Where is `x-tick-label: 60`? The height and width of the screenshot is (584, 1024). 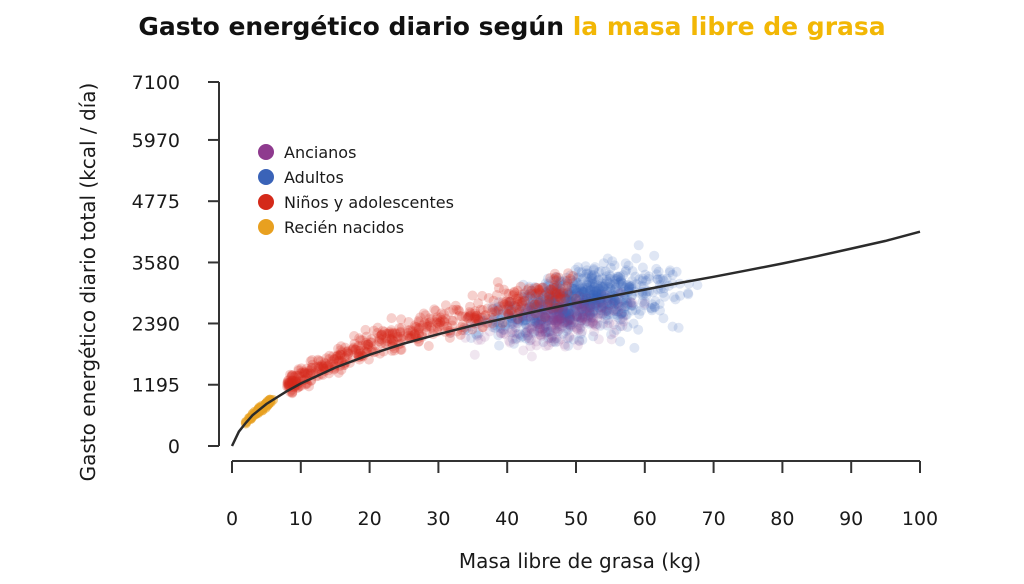 x-tick-label: 60 is located at coordinates (645, 519).